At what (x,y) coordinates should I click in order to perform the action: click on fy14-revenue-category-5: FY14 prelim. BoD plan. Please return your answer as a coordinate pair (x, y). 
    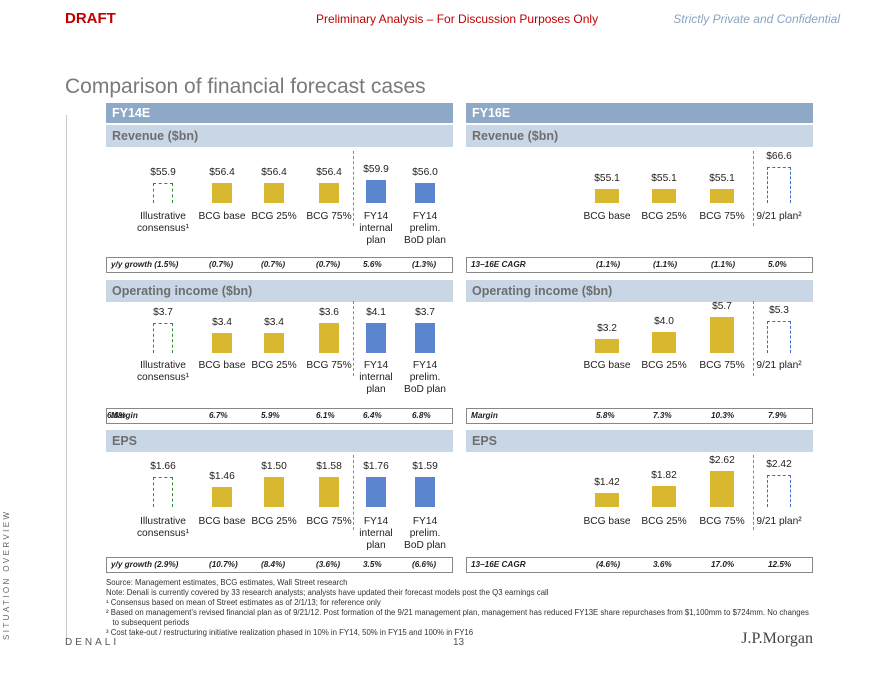
    Looking at the image, I should click on (425, 229).